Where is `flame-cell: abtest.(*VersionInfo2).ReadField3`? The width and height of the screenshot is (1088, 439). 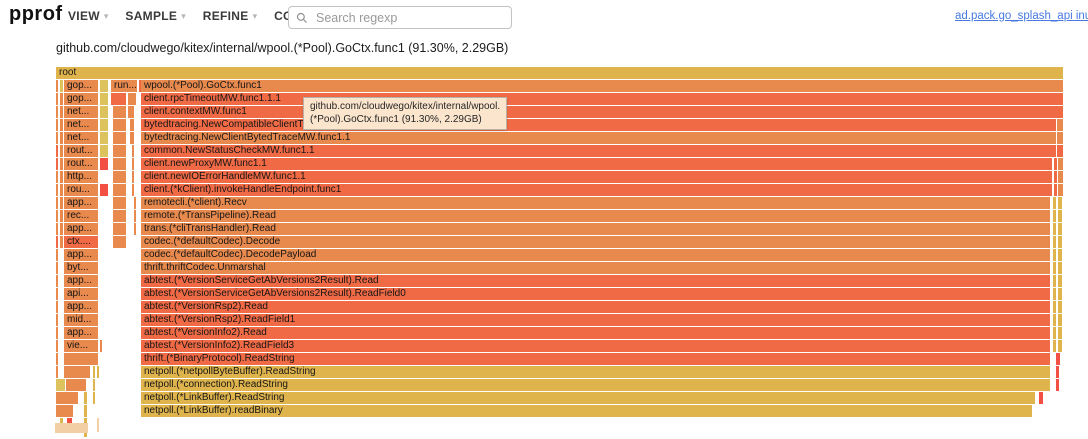 flame-cell: abtest.(*VersionInfo2).ReadField3 is located at coordinates (595, 346).